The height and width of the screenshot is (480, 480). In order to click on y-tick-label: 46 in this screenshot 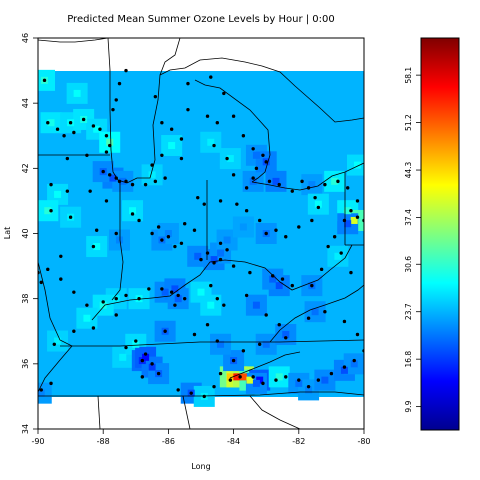, I will do `click(25, 38)`.